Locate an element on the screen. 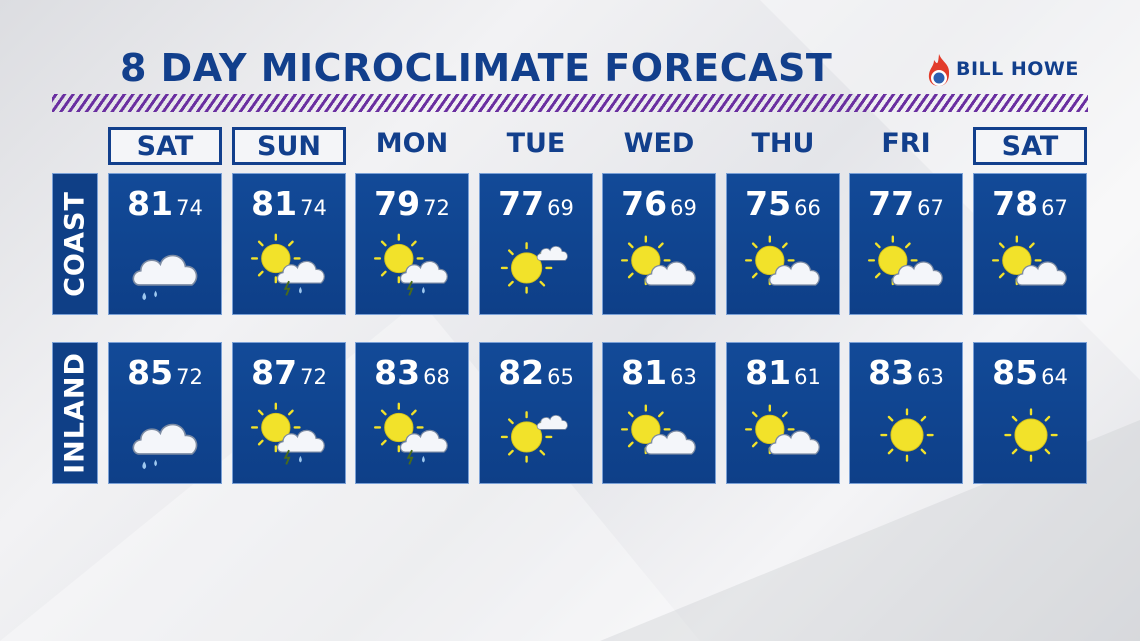 This screenshot has width=1140, height=641. temperature-pair: 85 72 is located at coordinates (165, 372).